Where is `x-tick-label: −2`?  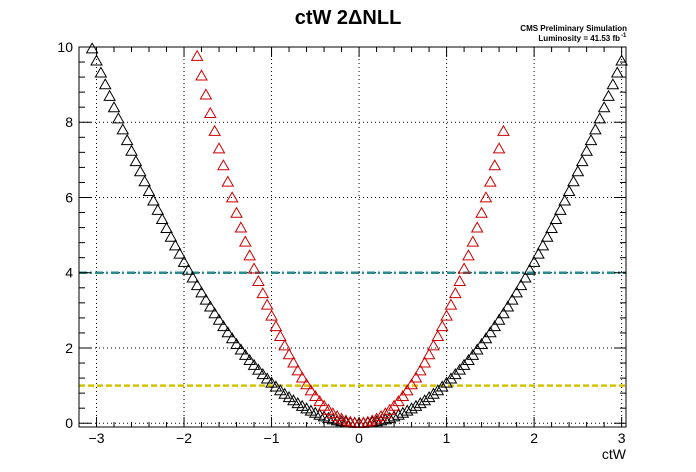
x-tick-label: −2 is located at coordinates (184, 438).